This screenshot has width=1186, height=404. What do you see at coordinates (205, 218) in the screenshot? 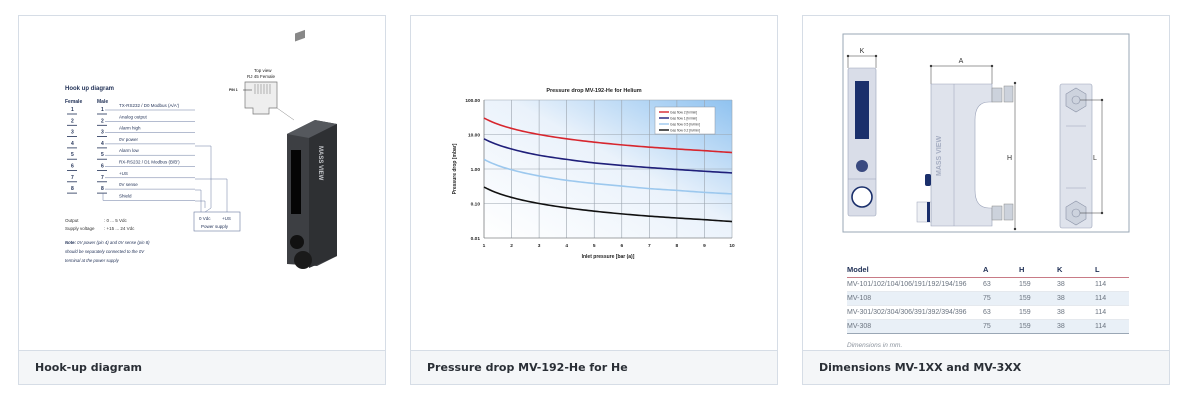
I see `ps-zero-label: 0 Vdc` at bounding box center [205, 218].